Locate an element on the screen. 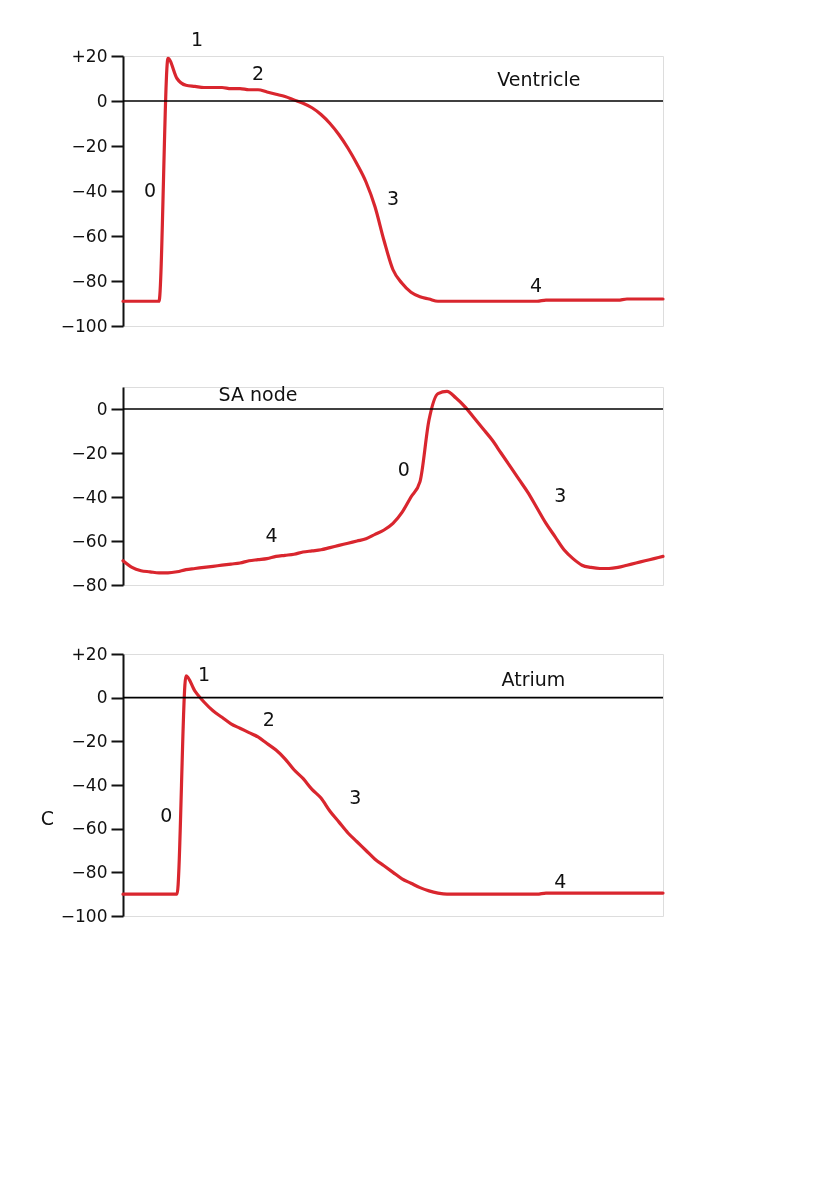 The height and width of the screenshot is (1201, 830). chart-title: SA node is located at coordinates (258, 393).